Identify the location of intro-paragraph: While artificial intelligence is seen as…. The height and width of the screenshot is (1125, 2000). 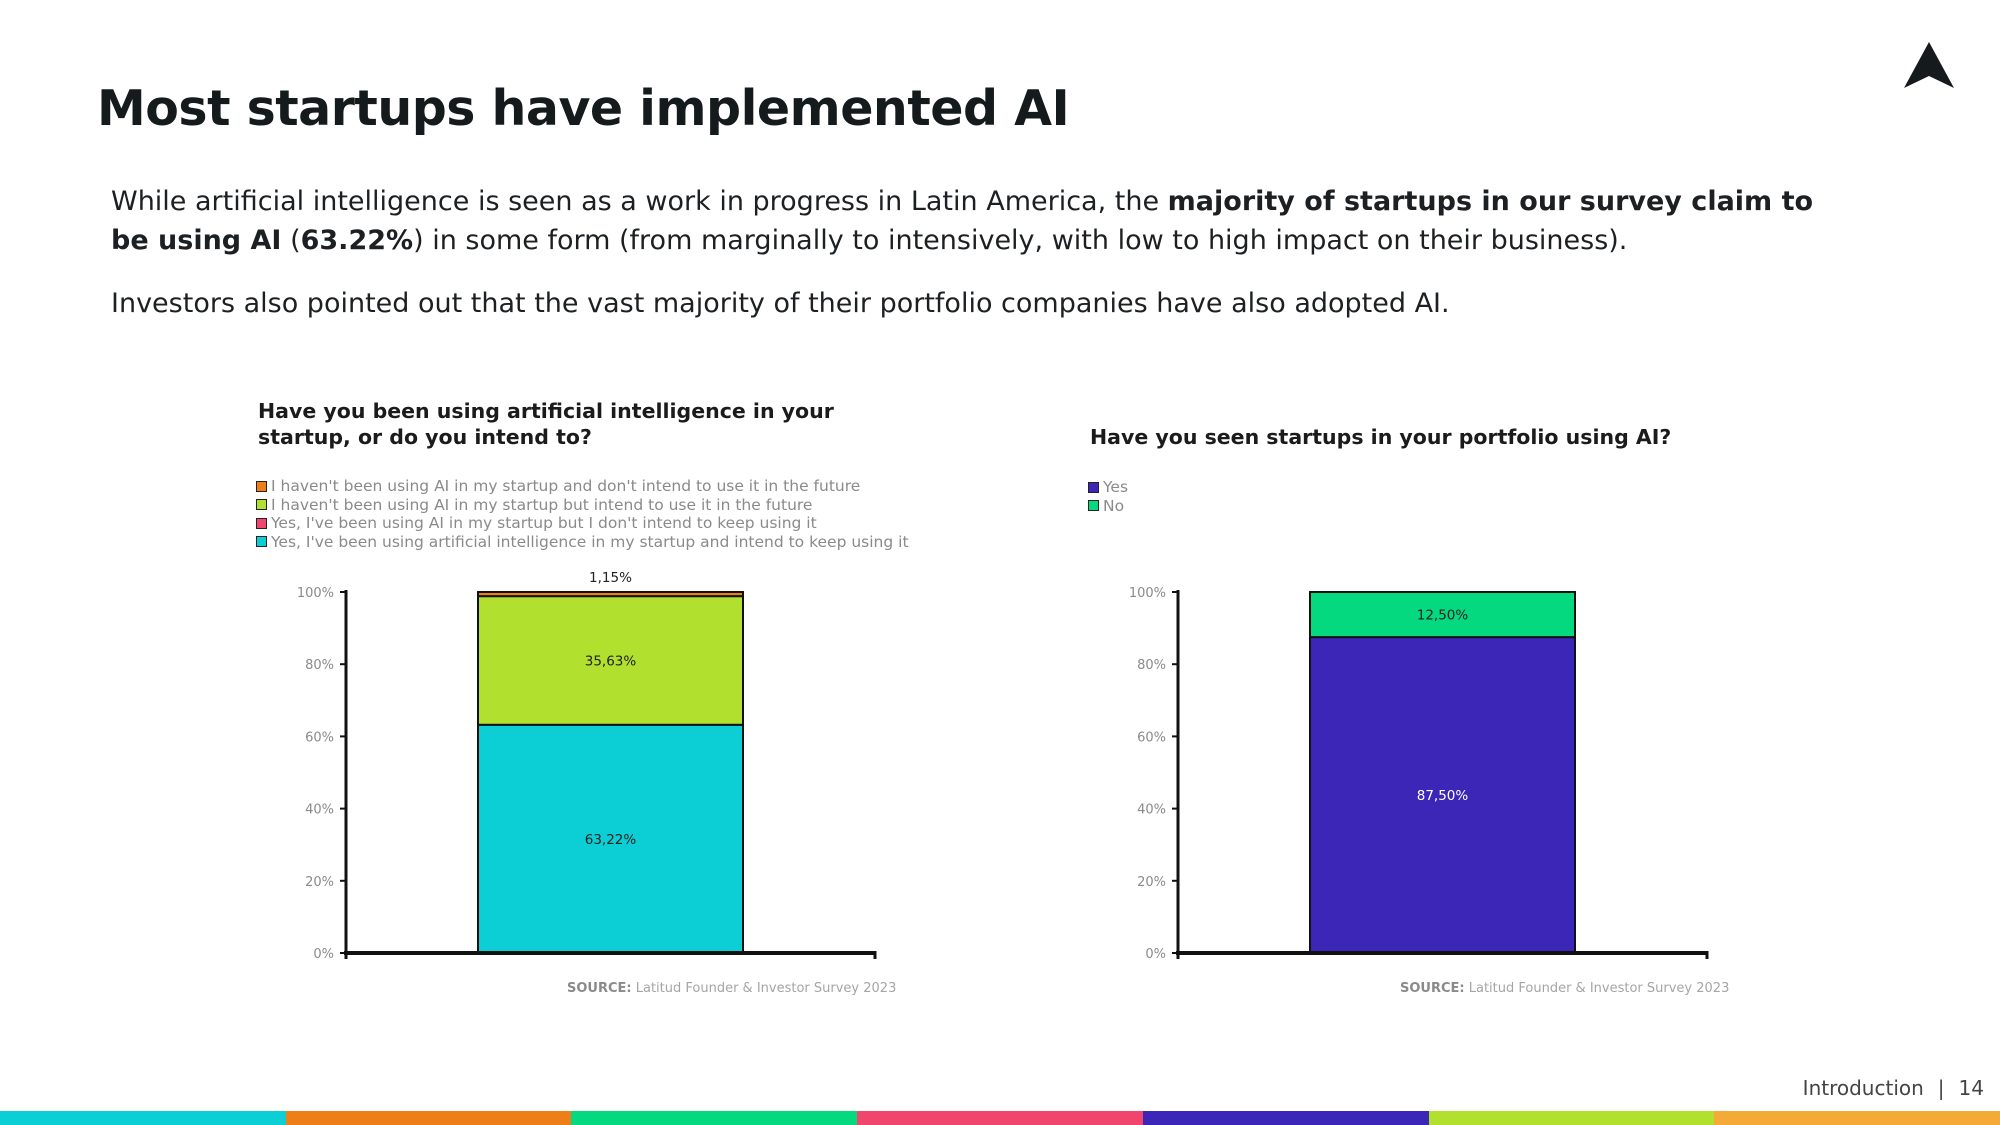
(981, 221).